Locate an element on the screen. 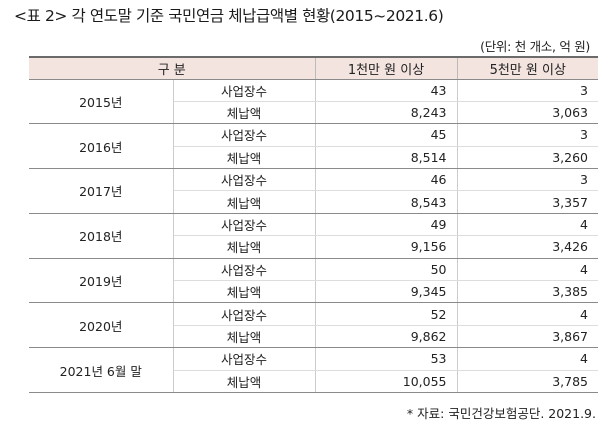 The width and height of the screenshot is (600, 423). value-50m-cell: 3,260 is located at coordinates (527, 158).